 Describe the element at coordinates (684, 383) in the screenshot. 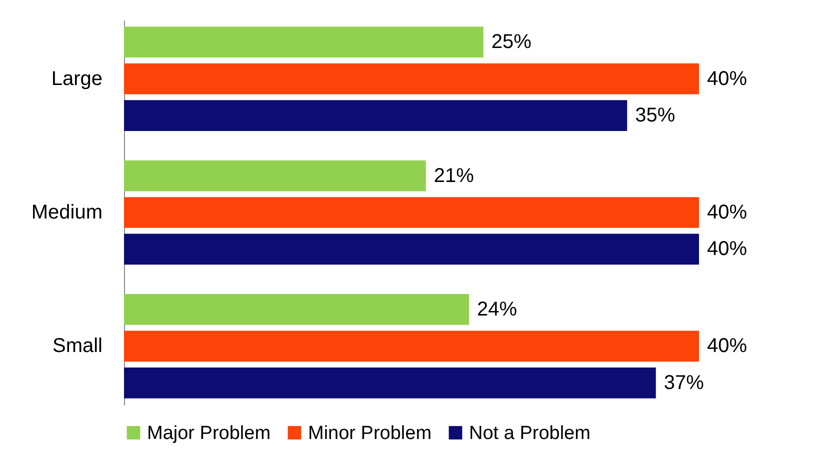

I see `data-label: 37%` at that location.